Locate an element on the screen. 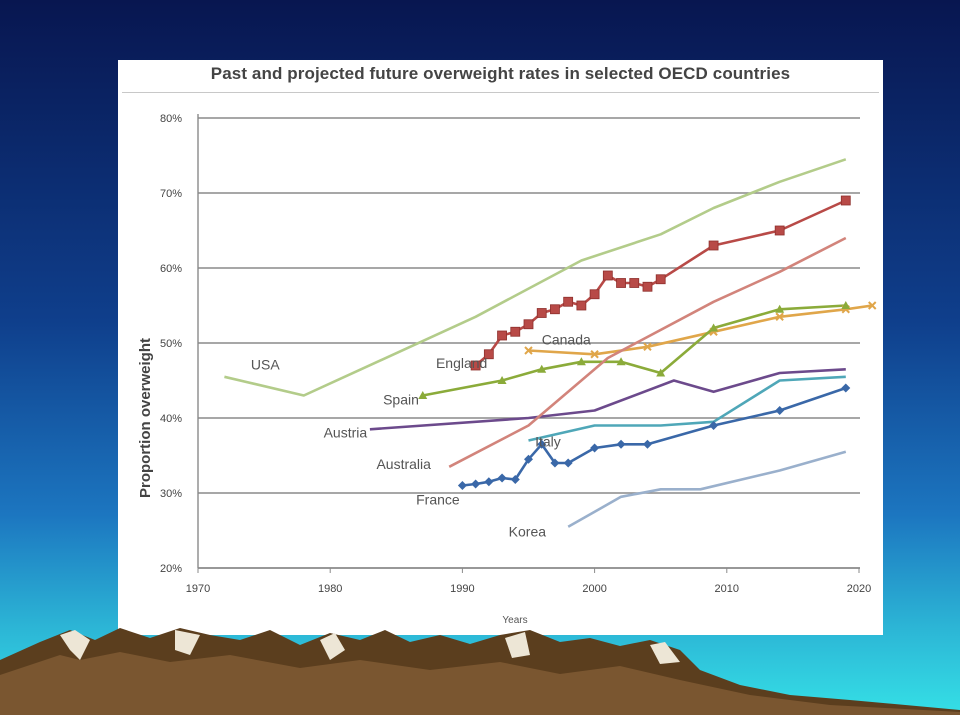  series-line-italy is located at coordinates (687, 408).